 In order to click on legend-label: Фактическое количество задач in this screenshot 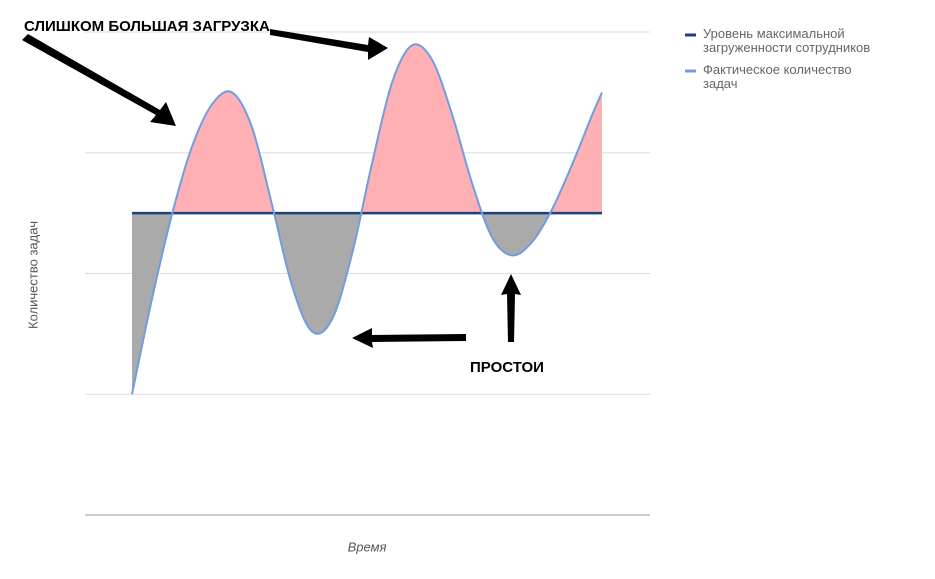, I will do `click(777, 76)`.